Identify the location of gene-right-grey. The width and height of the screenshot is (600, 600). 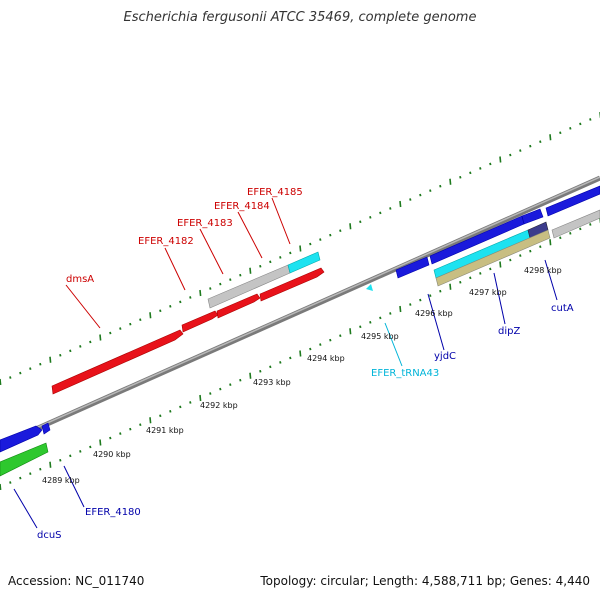
(575, 224).